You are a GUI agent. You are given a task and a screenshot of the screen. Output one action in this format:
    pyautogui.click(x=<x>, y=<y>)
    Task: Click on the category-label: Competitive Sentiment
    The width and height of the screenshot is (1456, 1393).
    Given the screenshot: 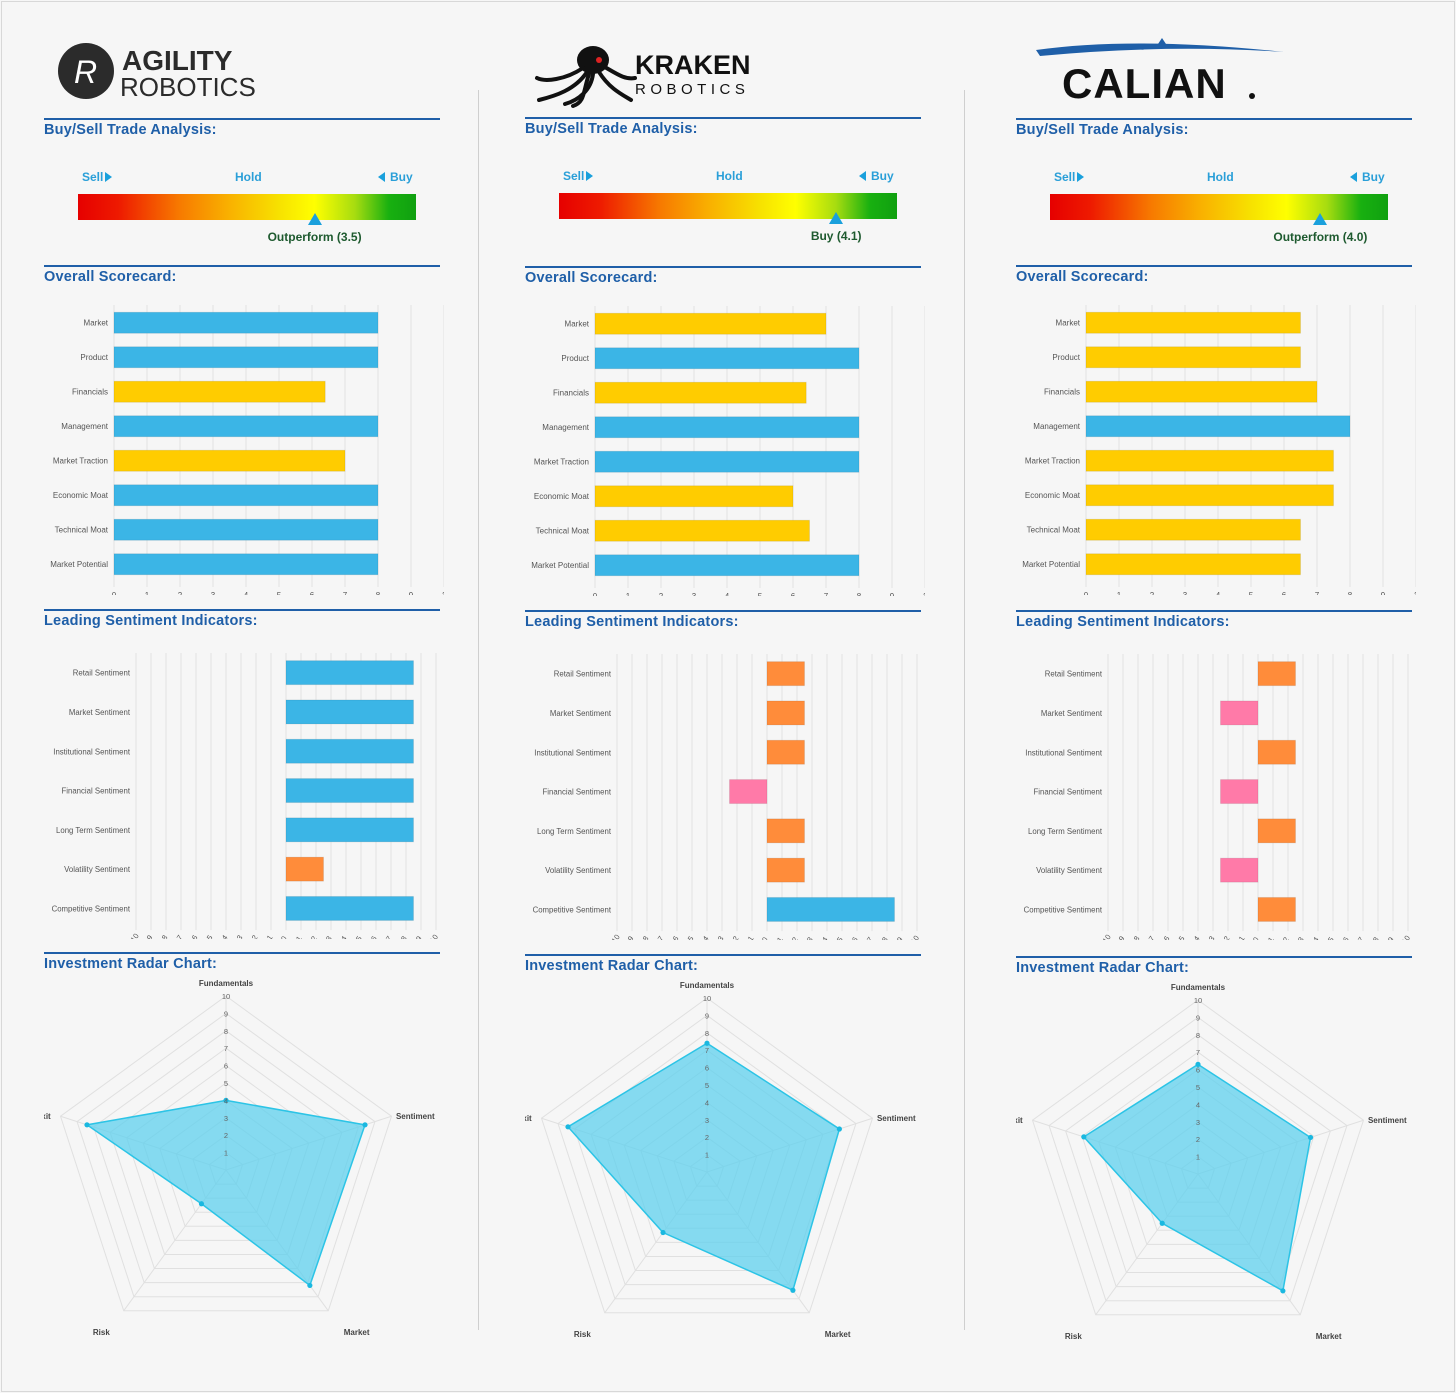 What is the action you would take?
    pyautogui.click(x=1063, y=909)
    